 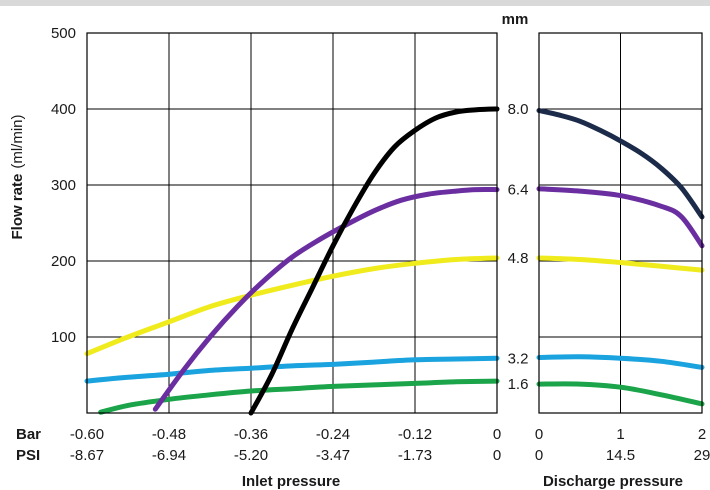 What do you see at coordinates (515, 19) in the screenshot?
I see `diameter-unit-label: mm` at bounding box center [515, 19].